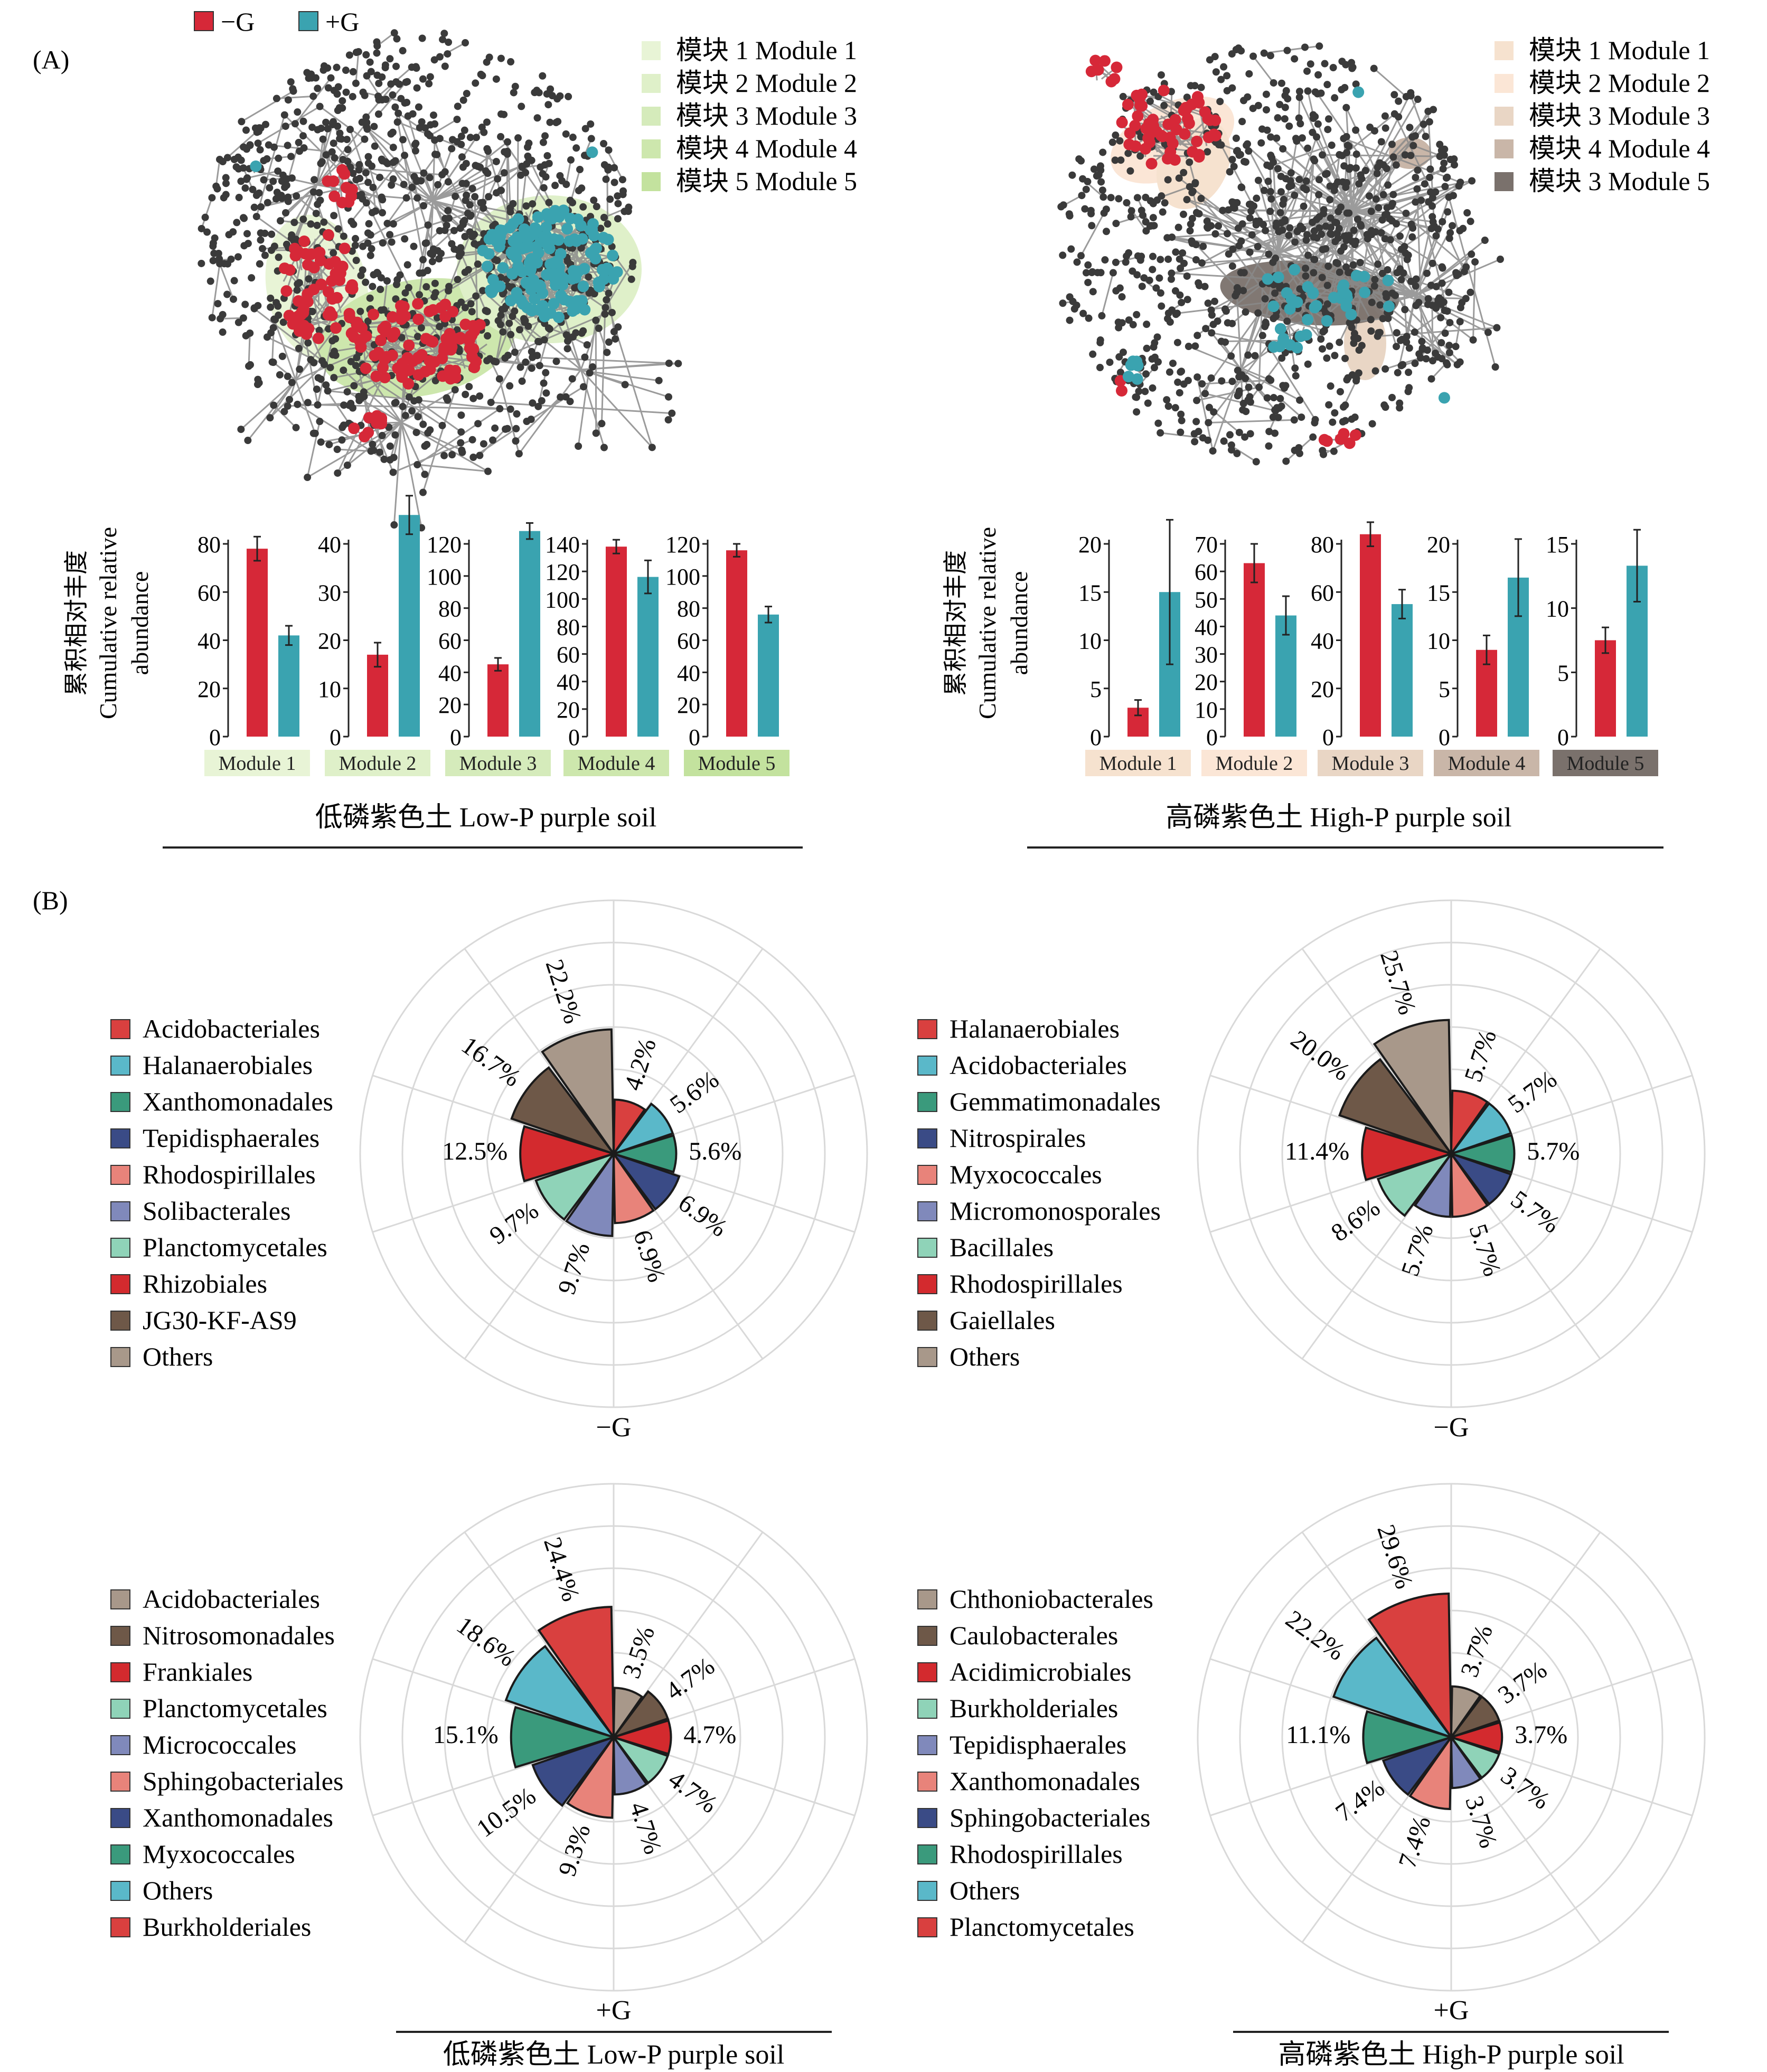  Describe the element at coordinates (1438, 545) in the screenshot. I see `bar-y-tick-label: 20` at that location.